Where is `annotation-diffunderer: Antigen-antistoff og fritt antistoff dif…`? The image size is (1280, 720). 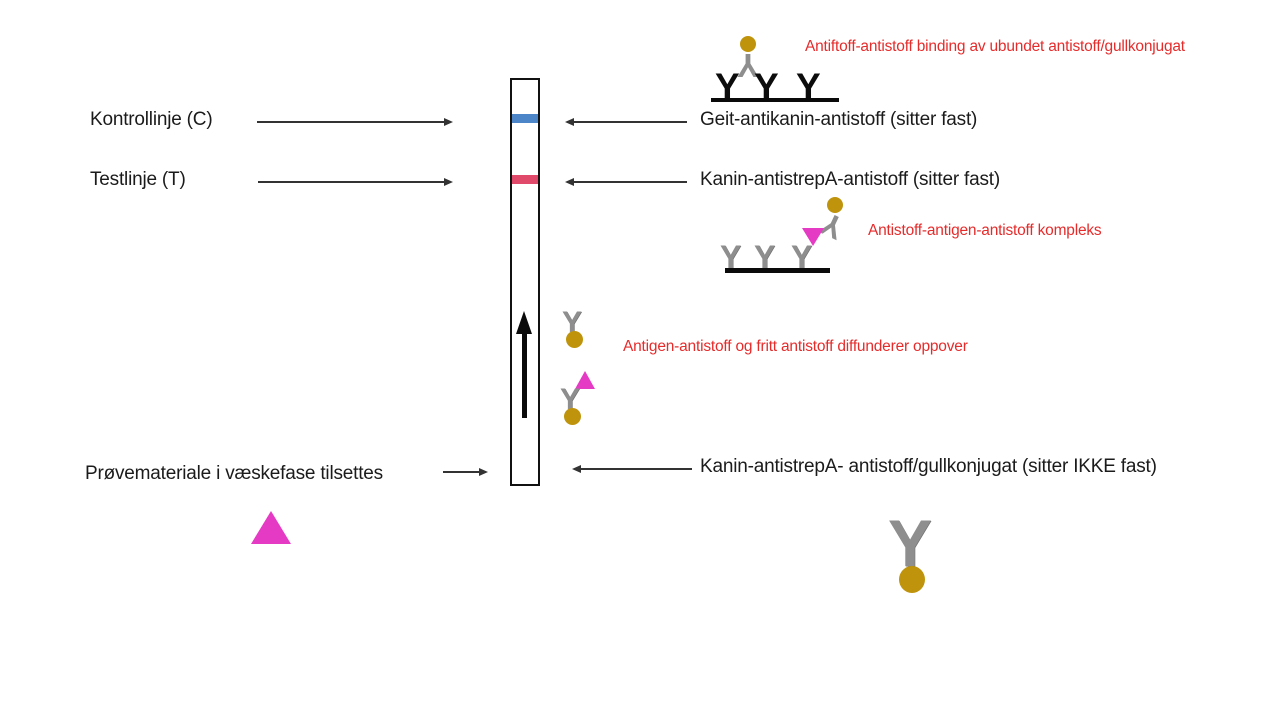
annotation-diffunderer: Antigen-antistoff og fritt antistoff dif… is located at coordinates (795, 346).